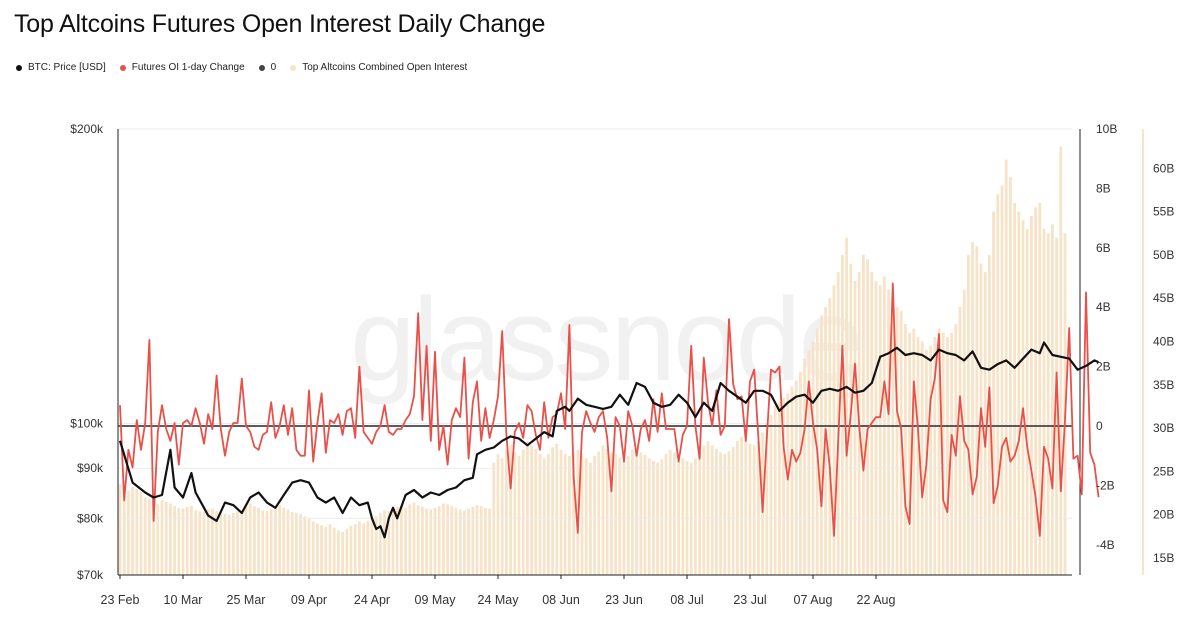 This screenshot has height=631, width=1200. What do you see at coordinates (183, 600) in the screenshot?
I see `x-tick-label: 10 Mar` at bounding box center [183, 600].